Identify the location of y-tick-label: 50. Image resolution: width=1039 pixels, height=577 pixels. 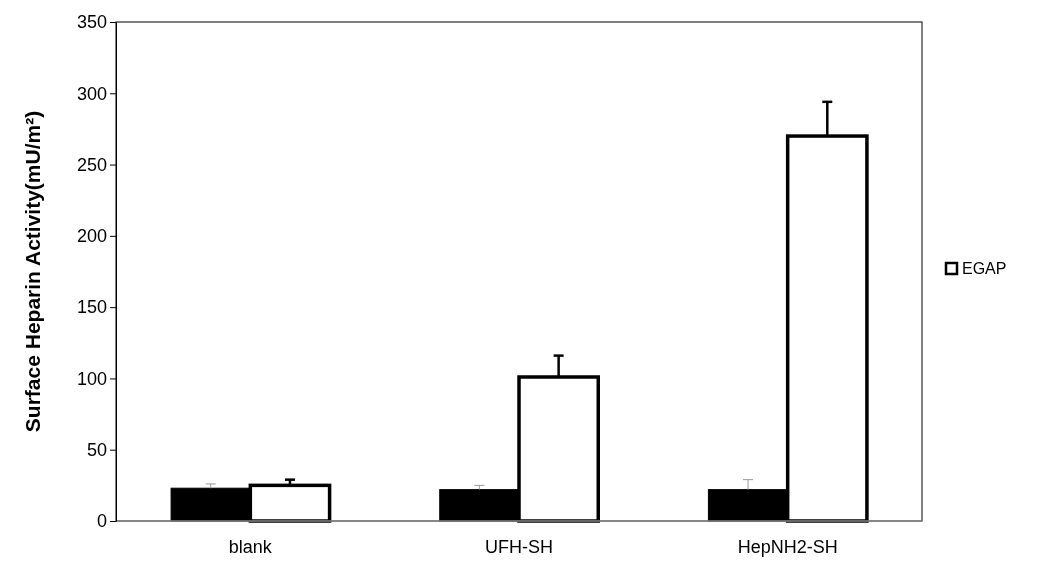
(96, 449).